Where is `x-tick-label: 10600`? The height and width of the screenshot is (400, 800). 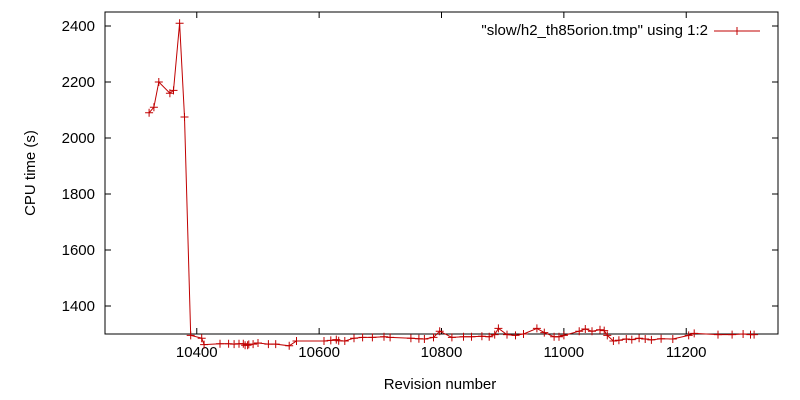 x-tick-label: 10600 is located at coordinates (319, 352).